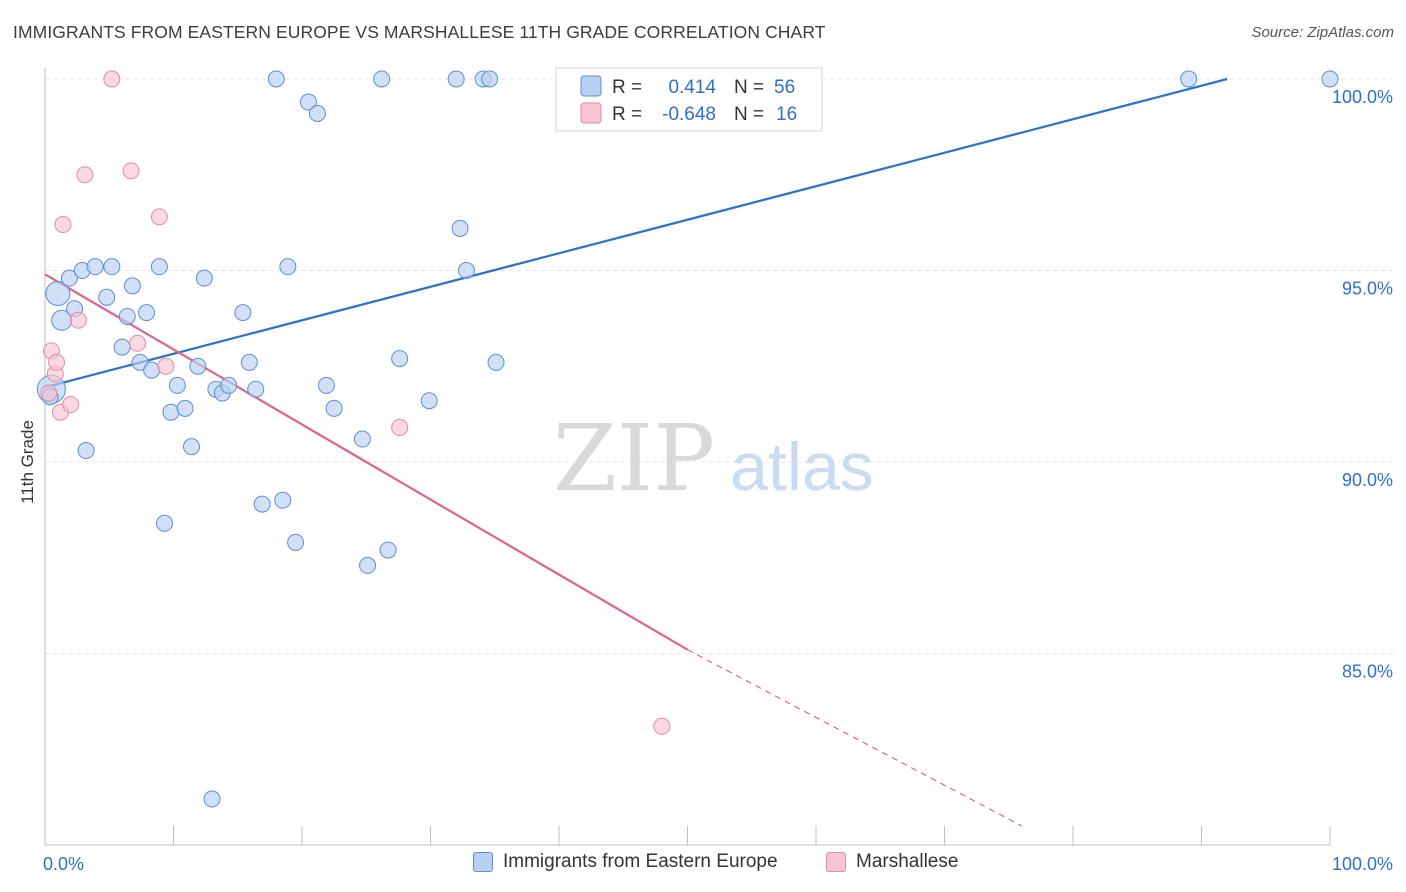 Image resolution: width=1406 pixels, height=892 pixels. What do you see at coordinates (784, 87) in the screenshot?
I see `legend-n-value-1: 56` at bounding box center [784, 87].